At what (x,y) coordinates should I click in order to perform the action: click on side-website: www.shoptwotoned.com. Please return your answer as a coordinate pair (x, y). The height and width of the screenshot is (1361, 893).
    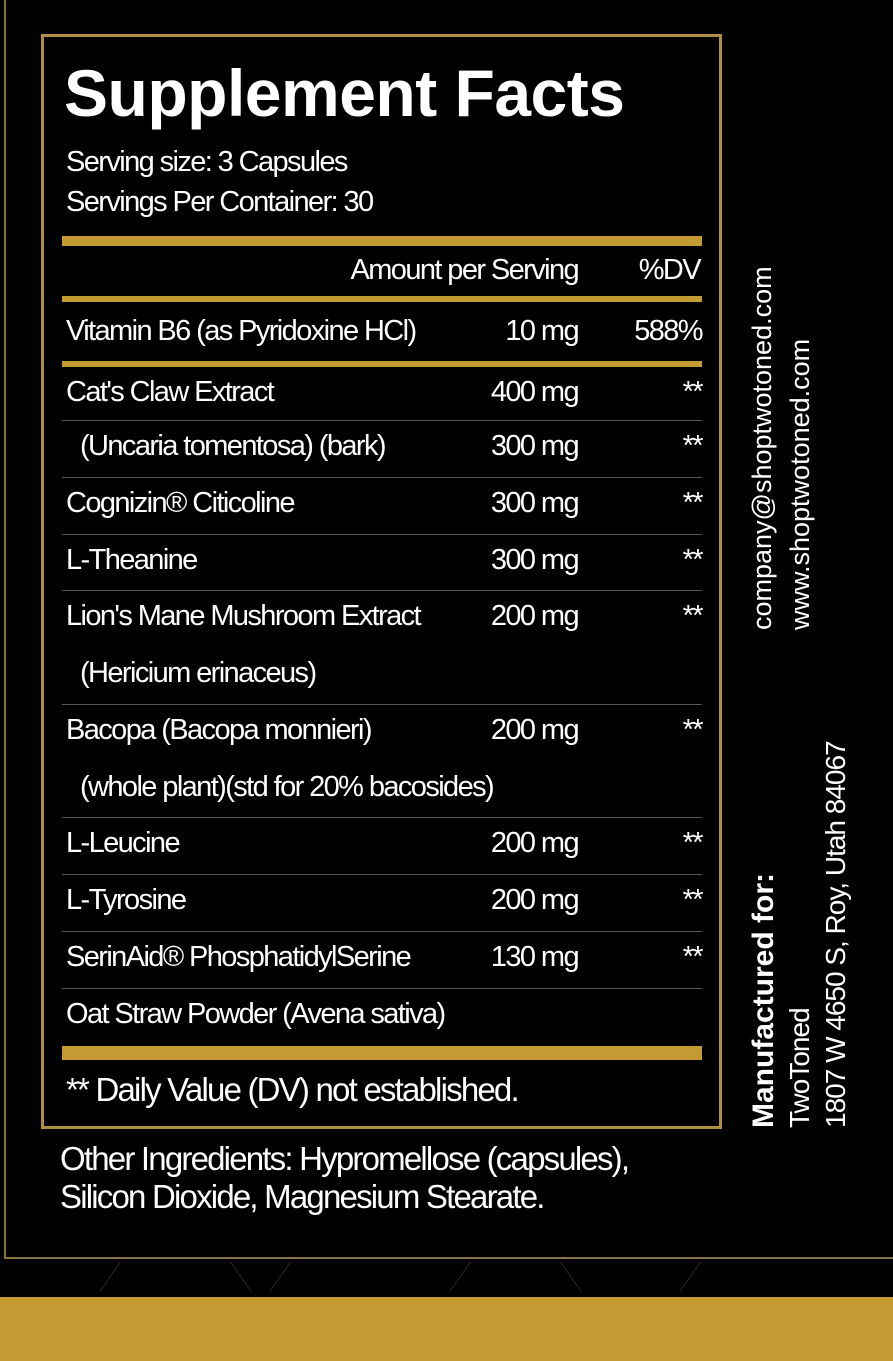
    Looking at the image, I should click on (800, 484).